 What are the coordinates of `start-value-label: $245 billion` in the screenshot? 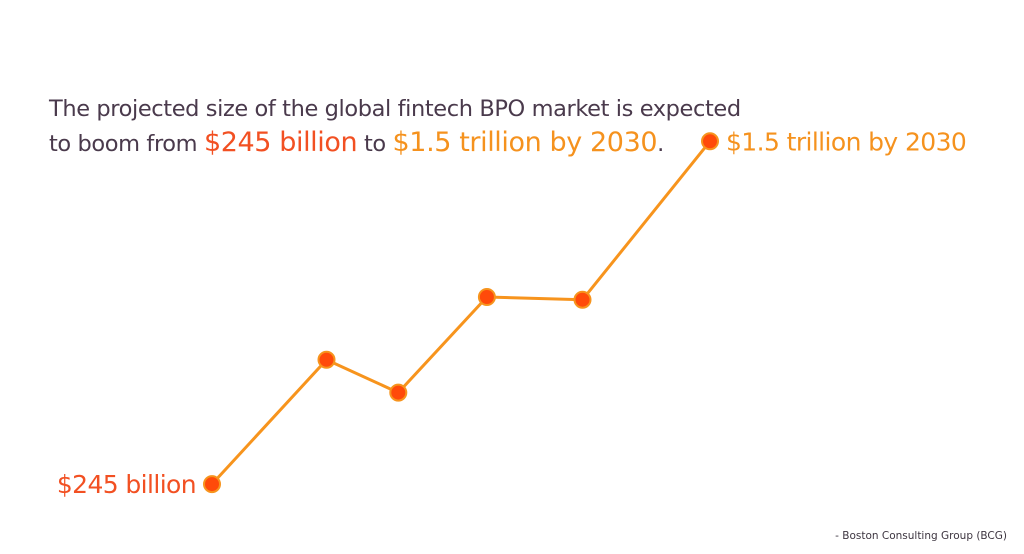 It's located at (126, 484).